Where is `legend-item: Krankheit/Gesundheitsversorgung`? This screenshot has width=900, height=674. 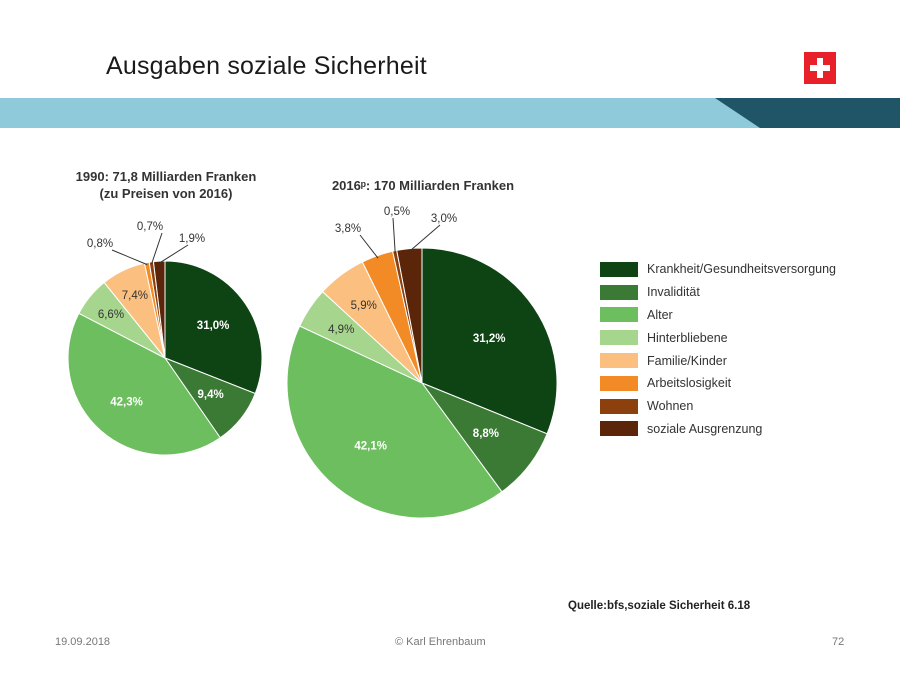
legend-item: Krankheit/Gesundheitsversorgung is located at coordinates (718, 269).